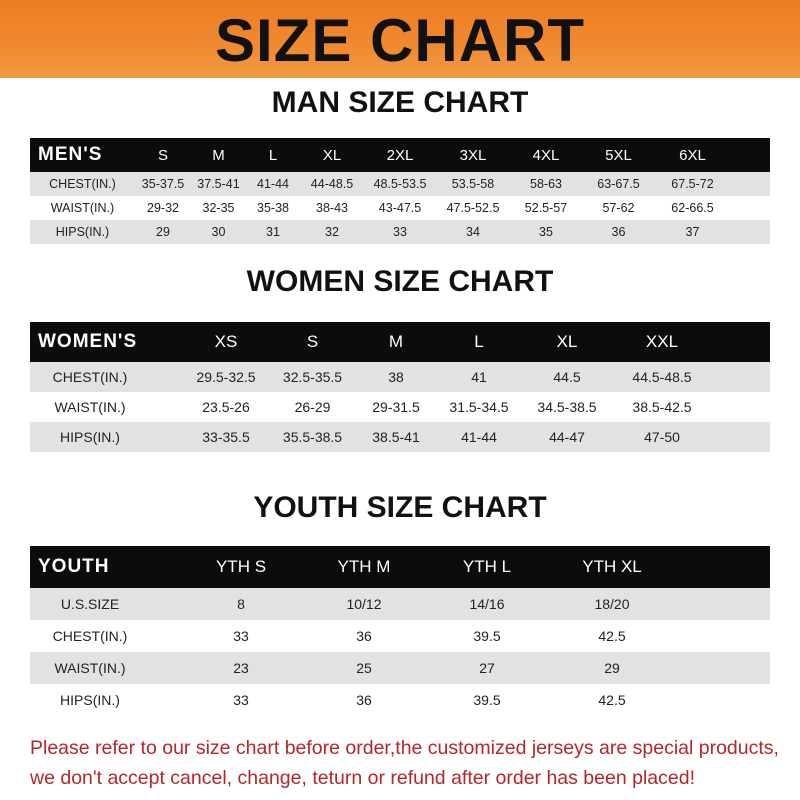  I want to click on table-header-row: YOUTH YTH S YTH M YTH L YTH XL, so click(400, 567).